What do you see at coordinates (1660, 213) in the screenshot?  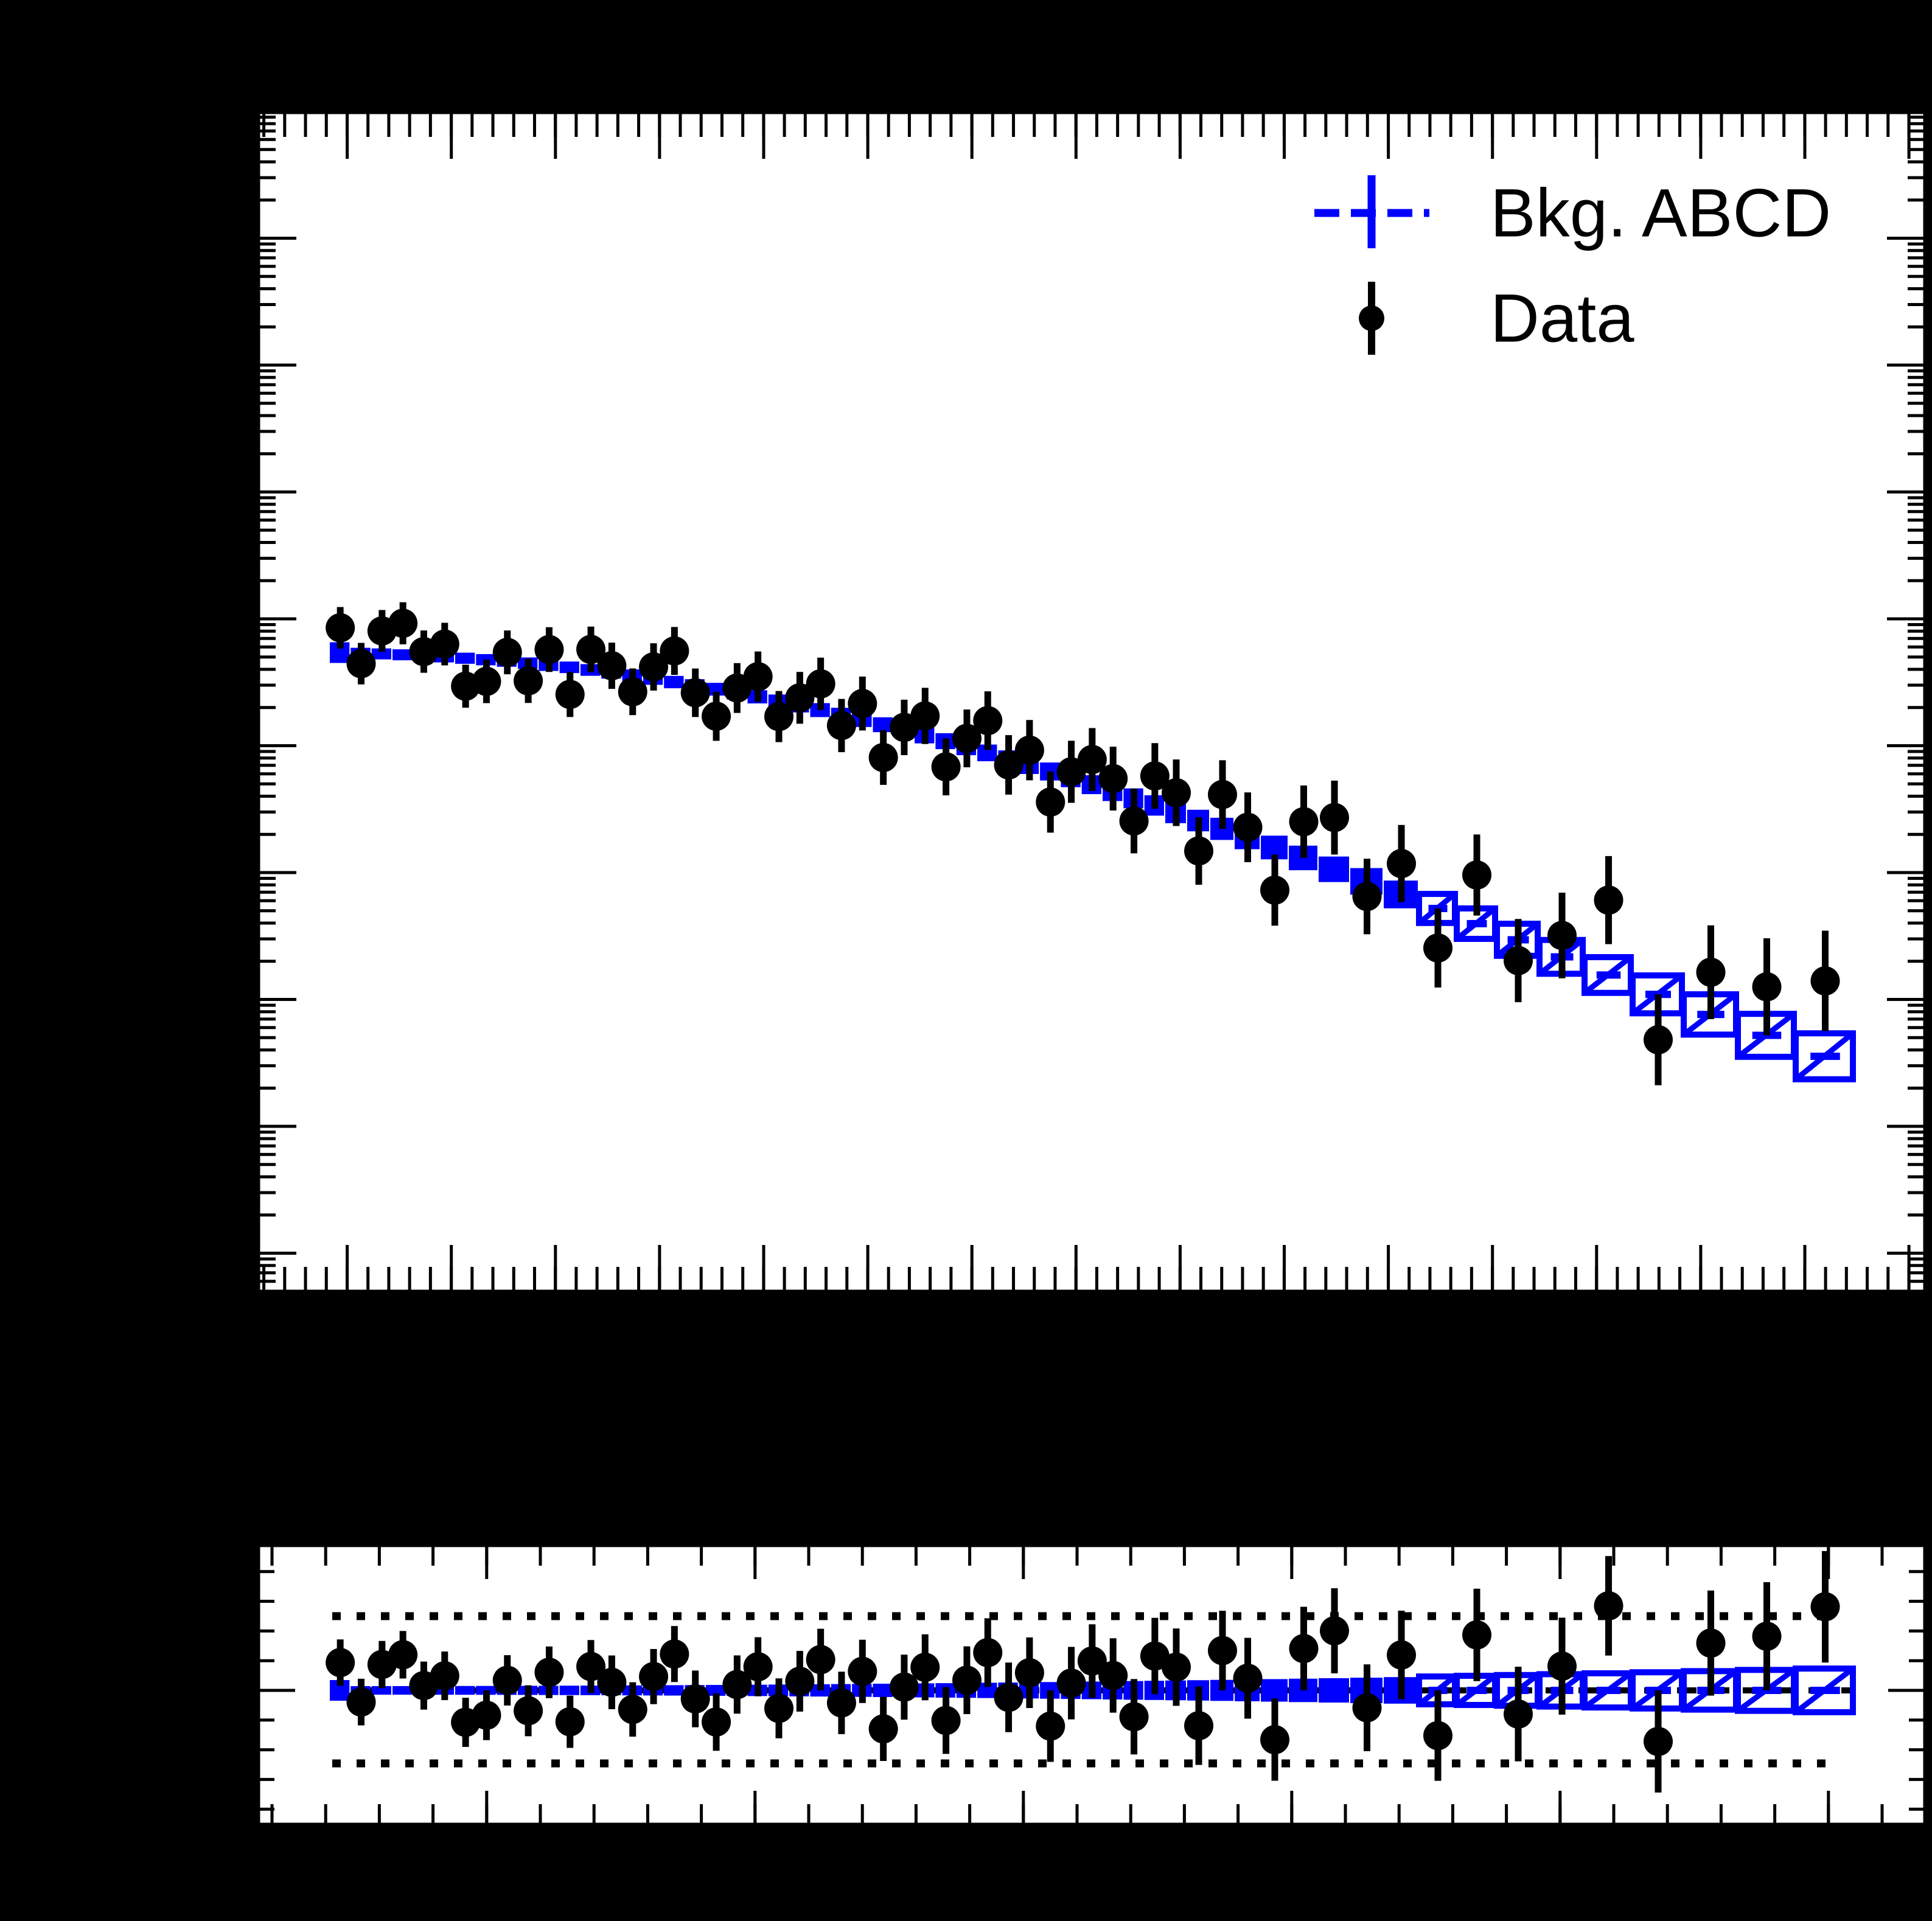 I see `legend-label-bkg-abcd: Bkg. ABCD` at bounding box center [1660, 213].